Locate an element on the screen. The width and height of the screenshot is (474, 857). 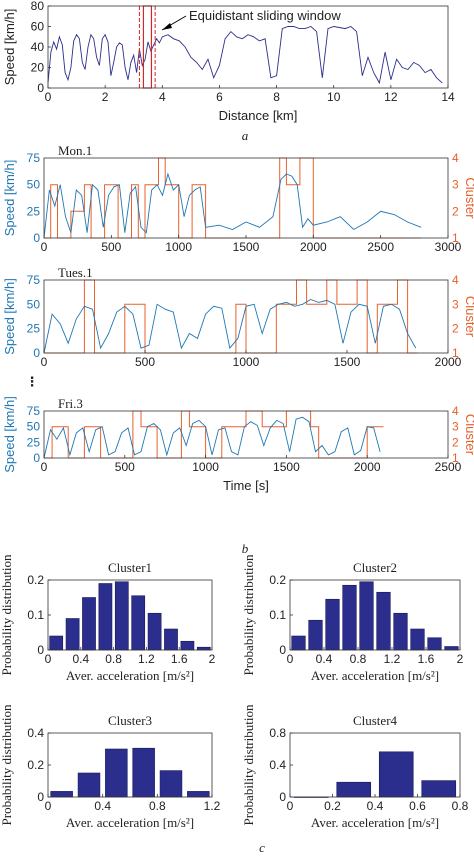
y-tick-label-c2: 0.2 is located at coordinates (277, 580).